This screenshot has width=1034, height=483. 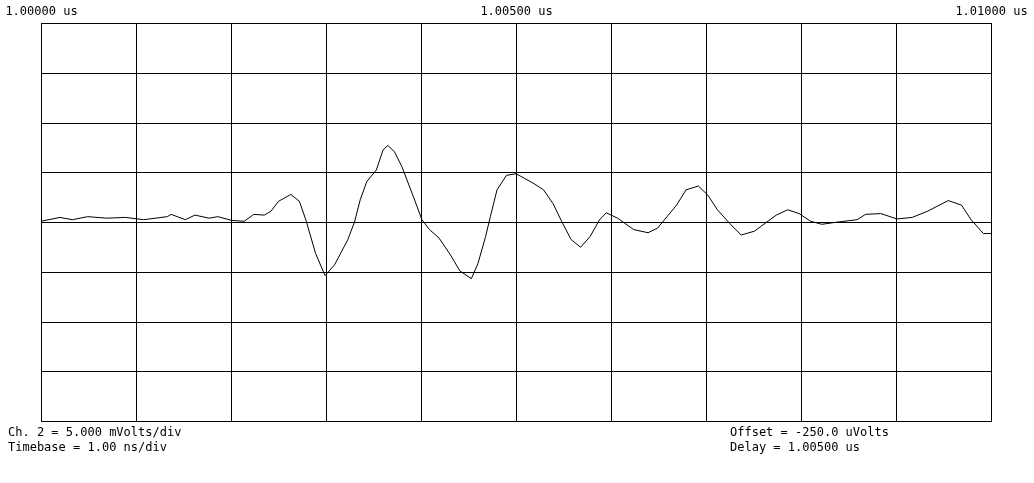 I want to click on x-tick-label: 1.00000 us, so click(x=41, y=10).